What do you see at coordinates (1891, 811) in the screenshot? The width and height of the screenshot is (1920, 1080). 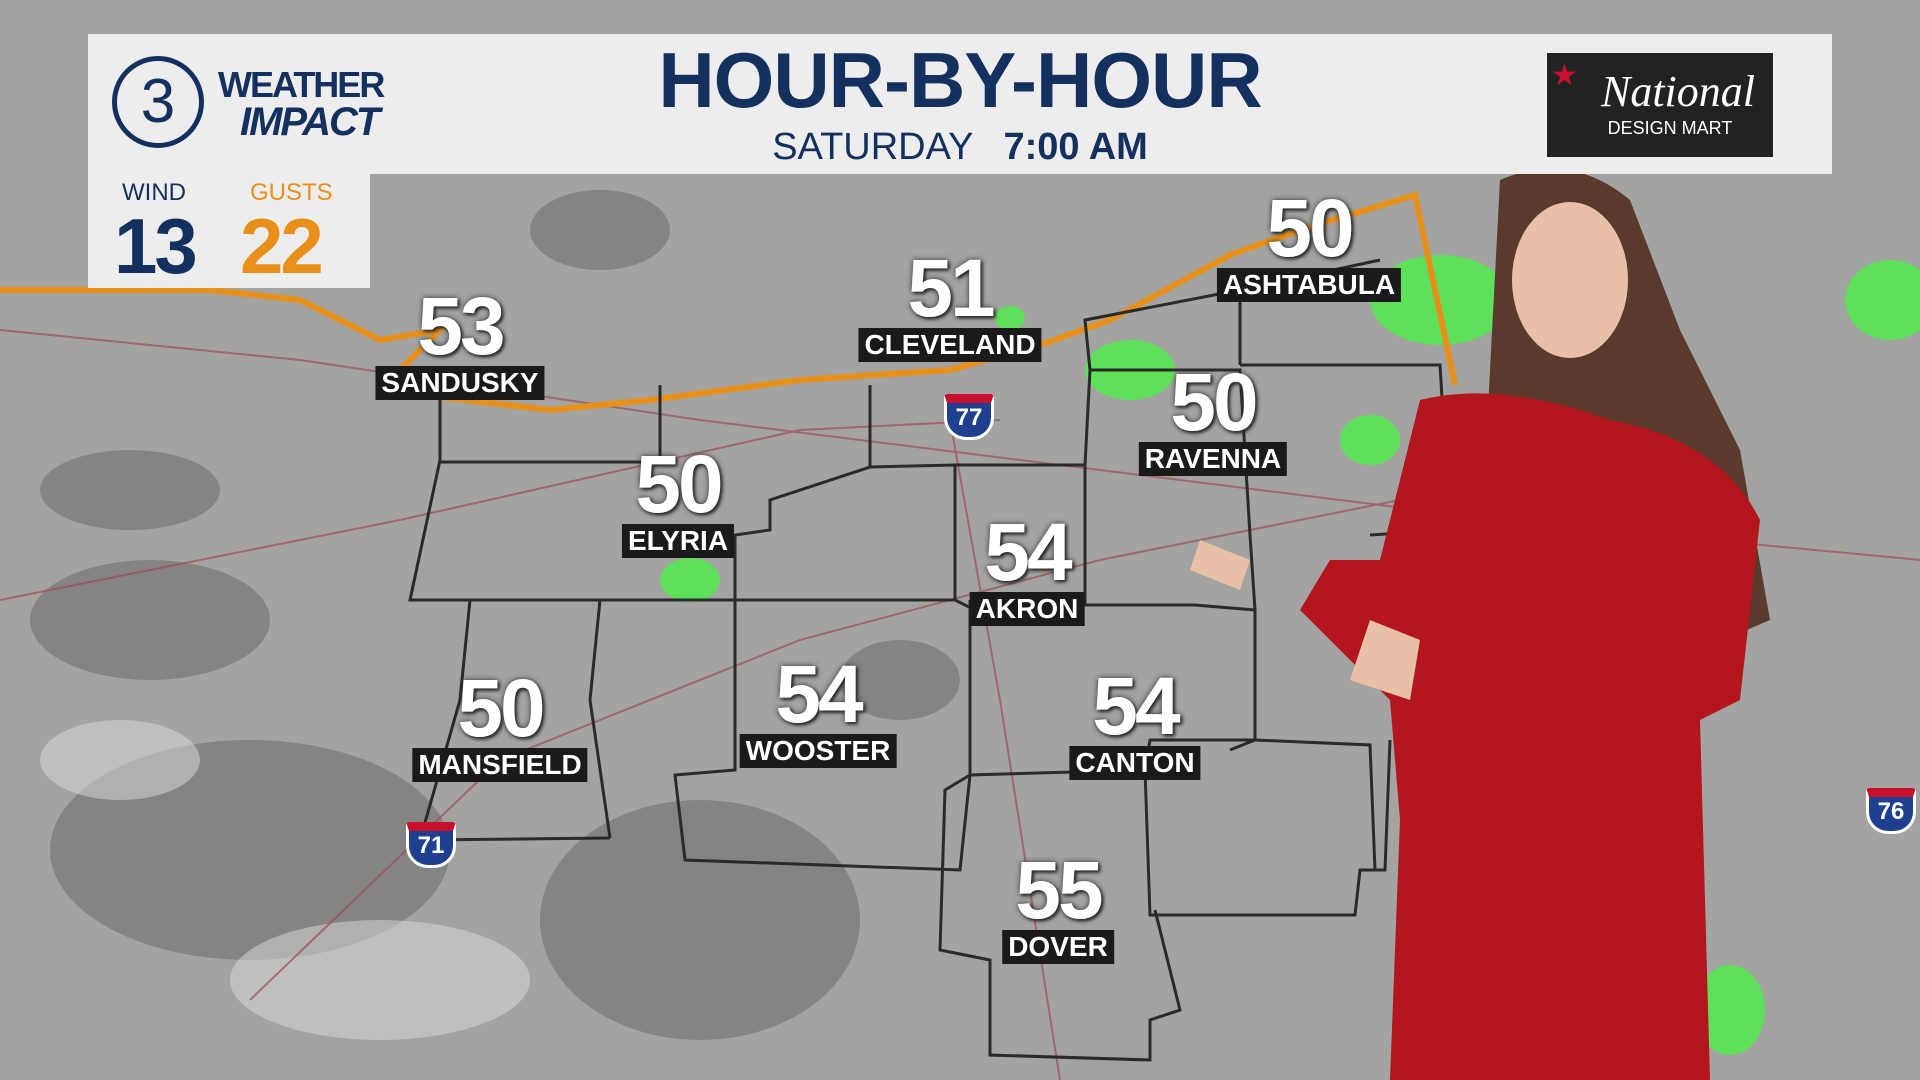 I see `interstate-76-shield: 76` at bounding box center [1891, 811].